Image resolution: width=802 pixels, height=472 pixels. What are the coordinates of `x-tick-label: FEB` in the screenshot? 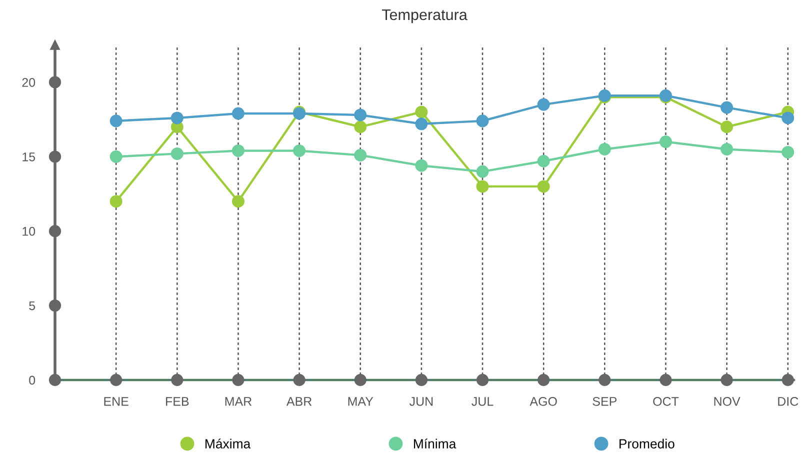 It's located at (177, 401).